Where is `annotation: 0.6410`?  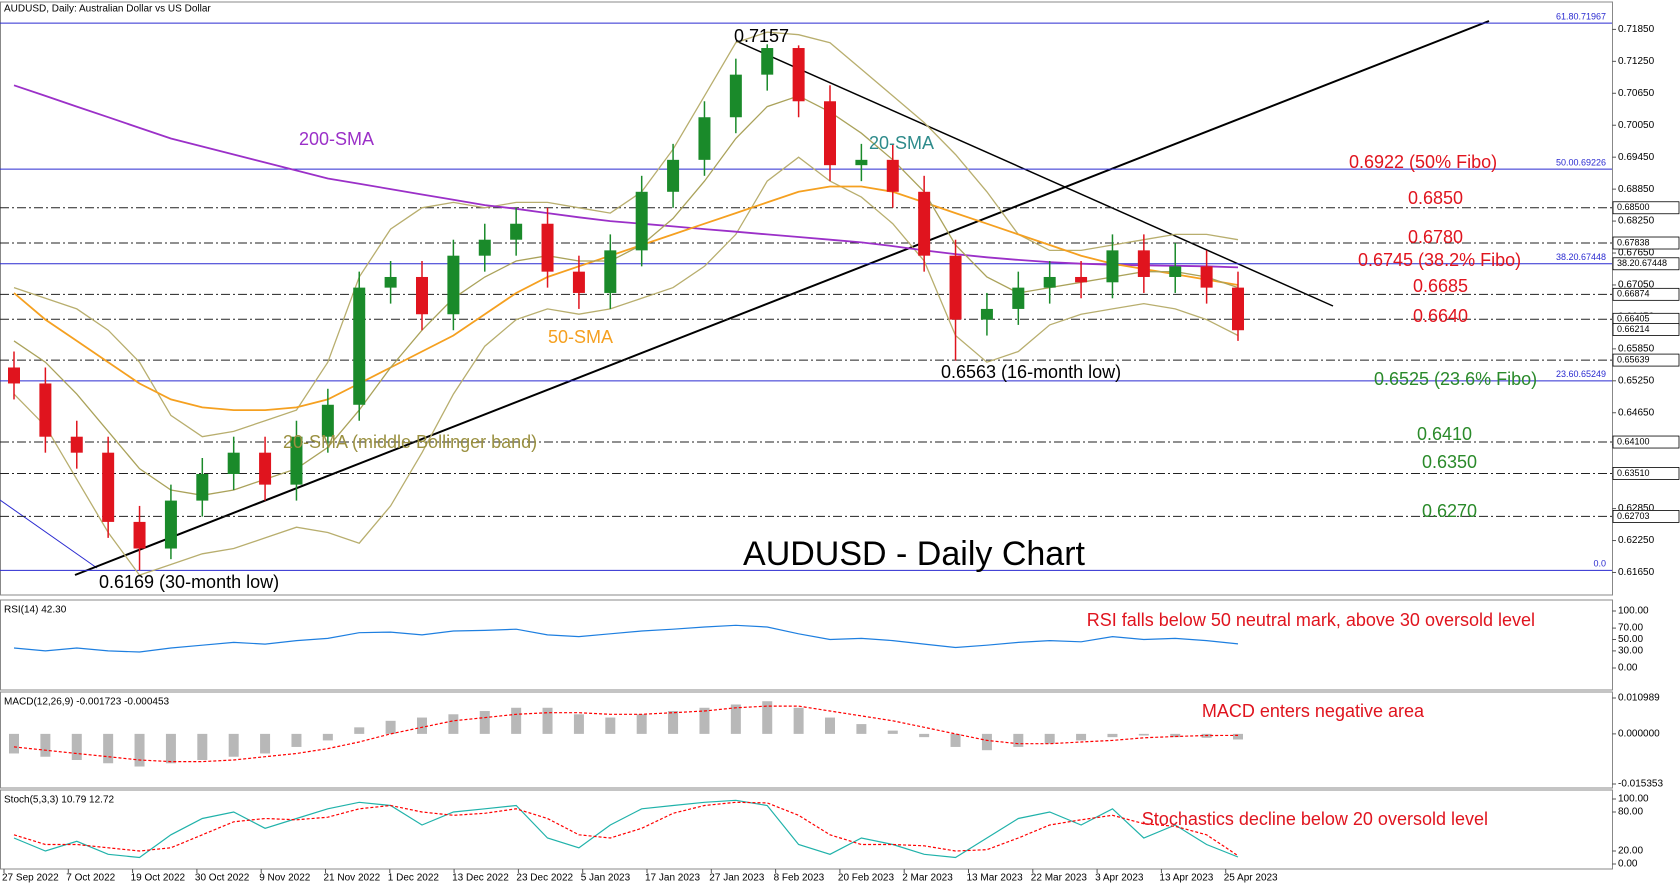
annotation: 0.6410 is located at coordinates (1444, 434).